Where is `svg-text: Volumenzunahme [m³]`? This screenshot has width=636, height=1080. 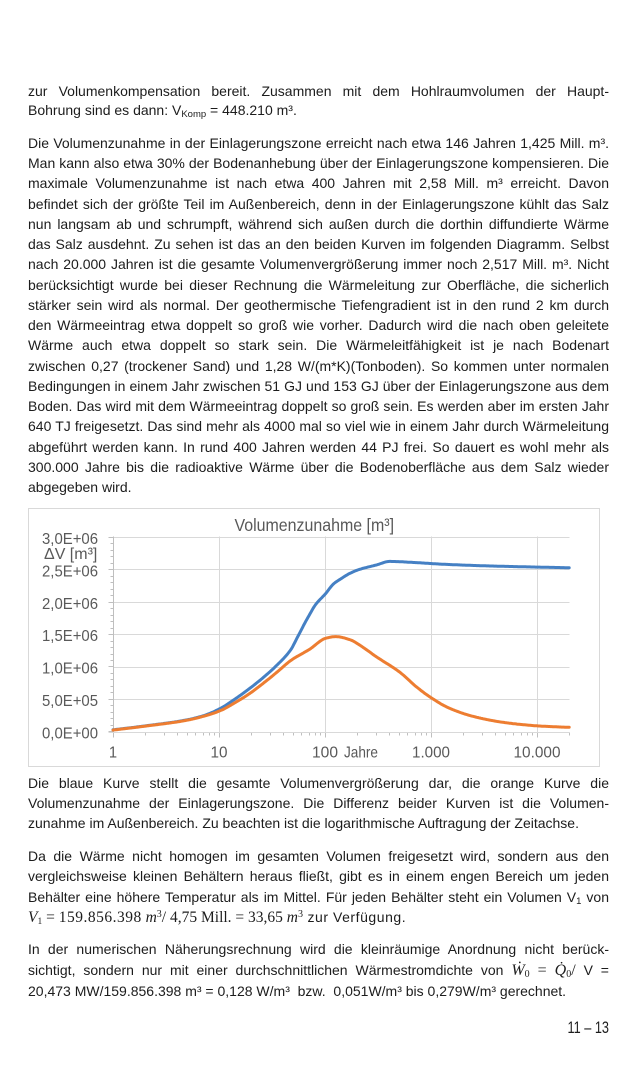
svg-text: Volumenzunahme [m³] is located at coordinates (315, 525).